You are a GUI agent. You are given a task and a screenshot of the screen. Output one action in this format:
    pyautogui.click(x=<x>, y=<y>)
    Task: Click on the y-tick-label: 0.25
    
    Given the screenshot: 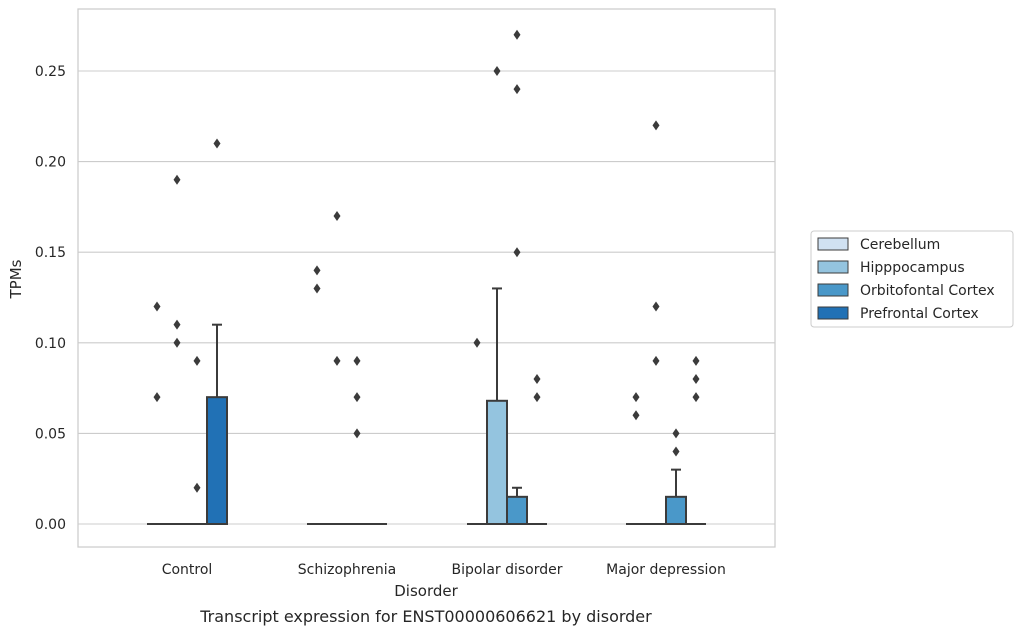 What is the action you would take?
    pyautogui.click(x=50, y=72)
    